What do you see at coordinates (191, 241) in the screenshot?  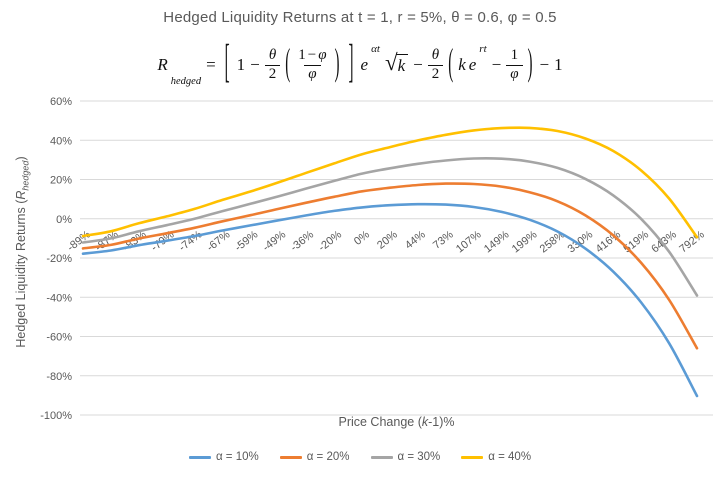 I see `x-tick-label: -74%` at bounding box center [191, 241].